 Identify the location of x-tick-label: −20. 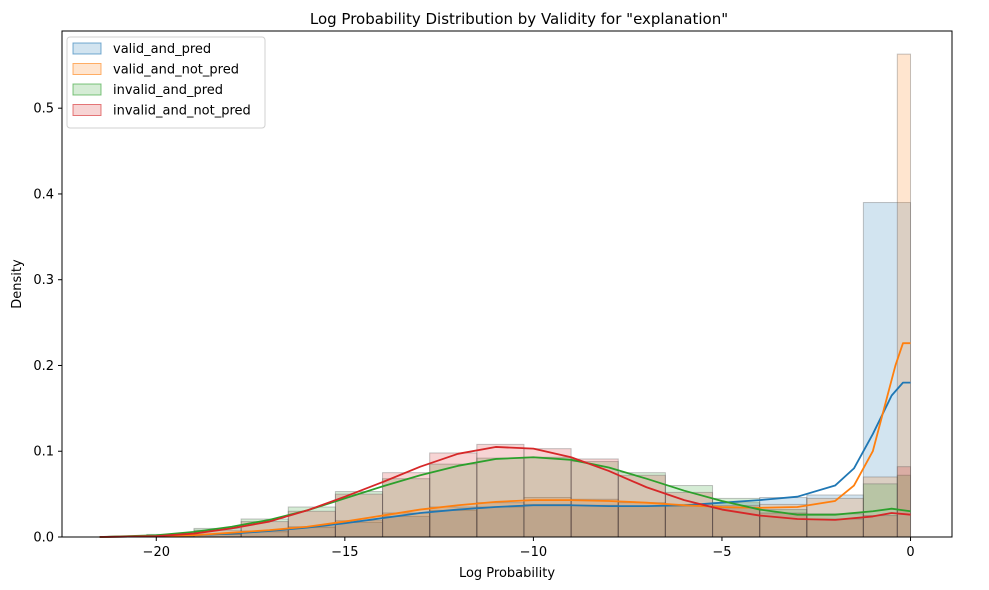
(156, 552).